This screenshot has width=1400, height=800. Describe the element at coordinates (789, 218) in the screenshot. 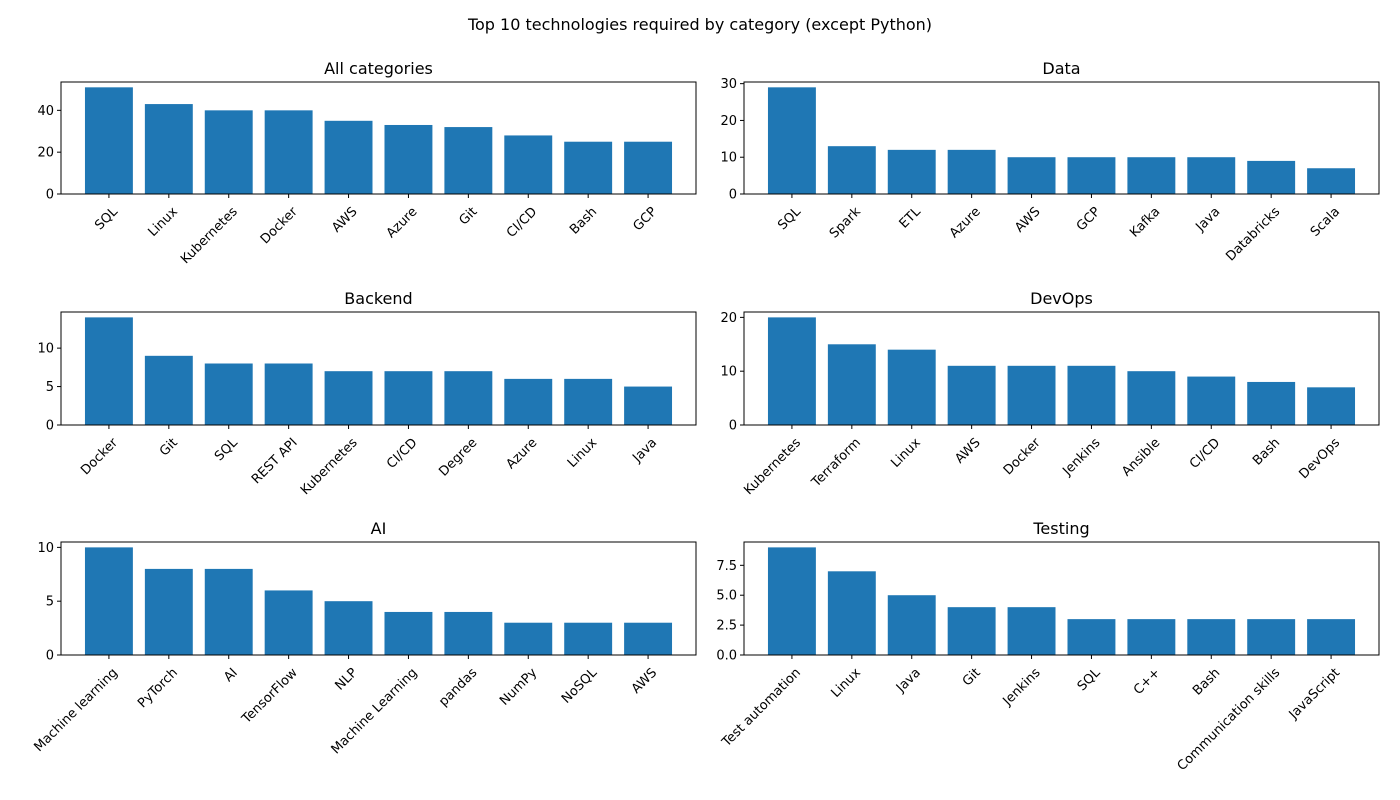

I see `x-tick-label: SQL` at that location.